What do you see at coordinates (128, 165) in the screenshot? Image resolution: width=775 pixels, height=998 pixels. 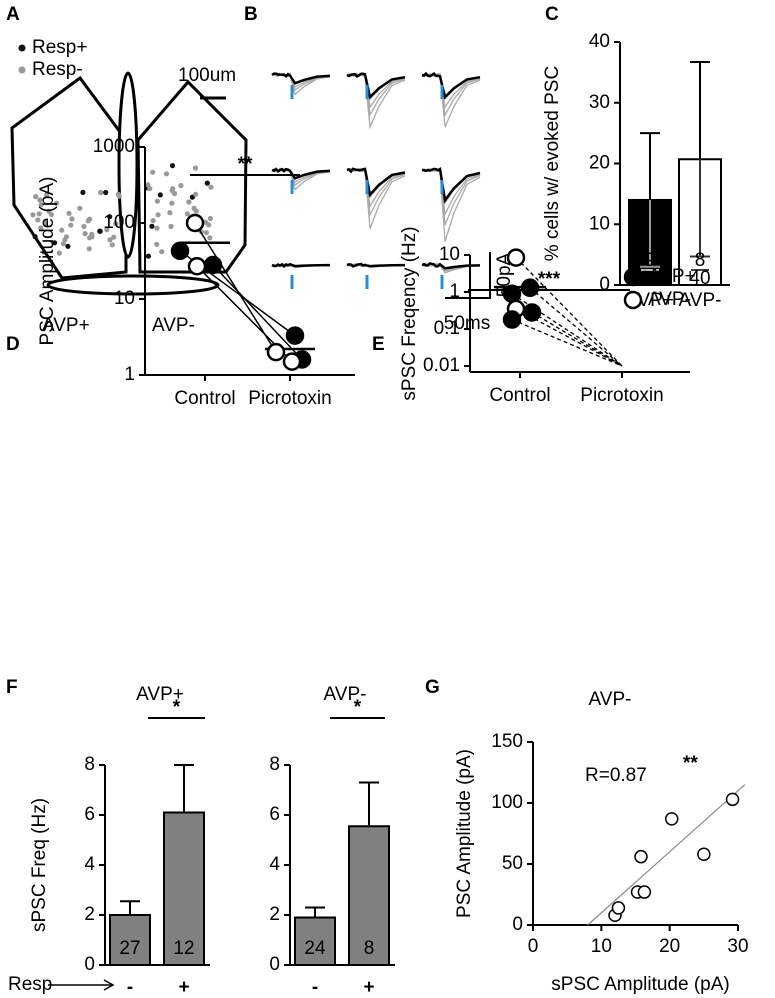 I see `ventricle-outline` at bounding box center [128, 165].